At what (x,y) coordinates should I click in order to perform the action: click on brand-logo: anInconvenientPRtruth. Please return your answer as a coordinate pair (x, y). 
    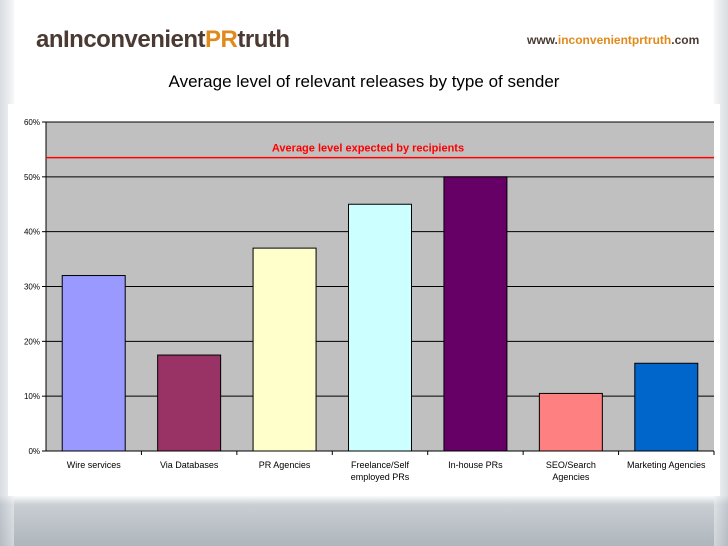
    Looking at the image, I should click on (163, 40).